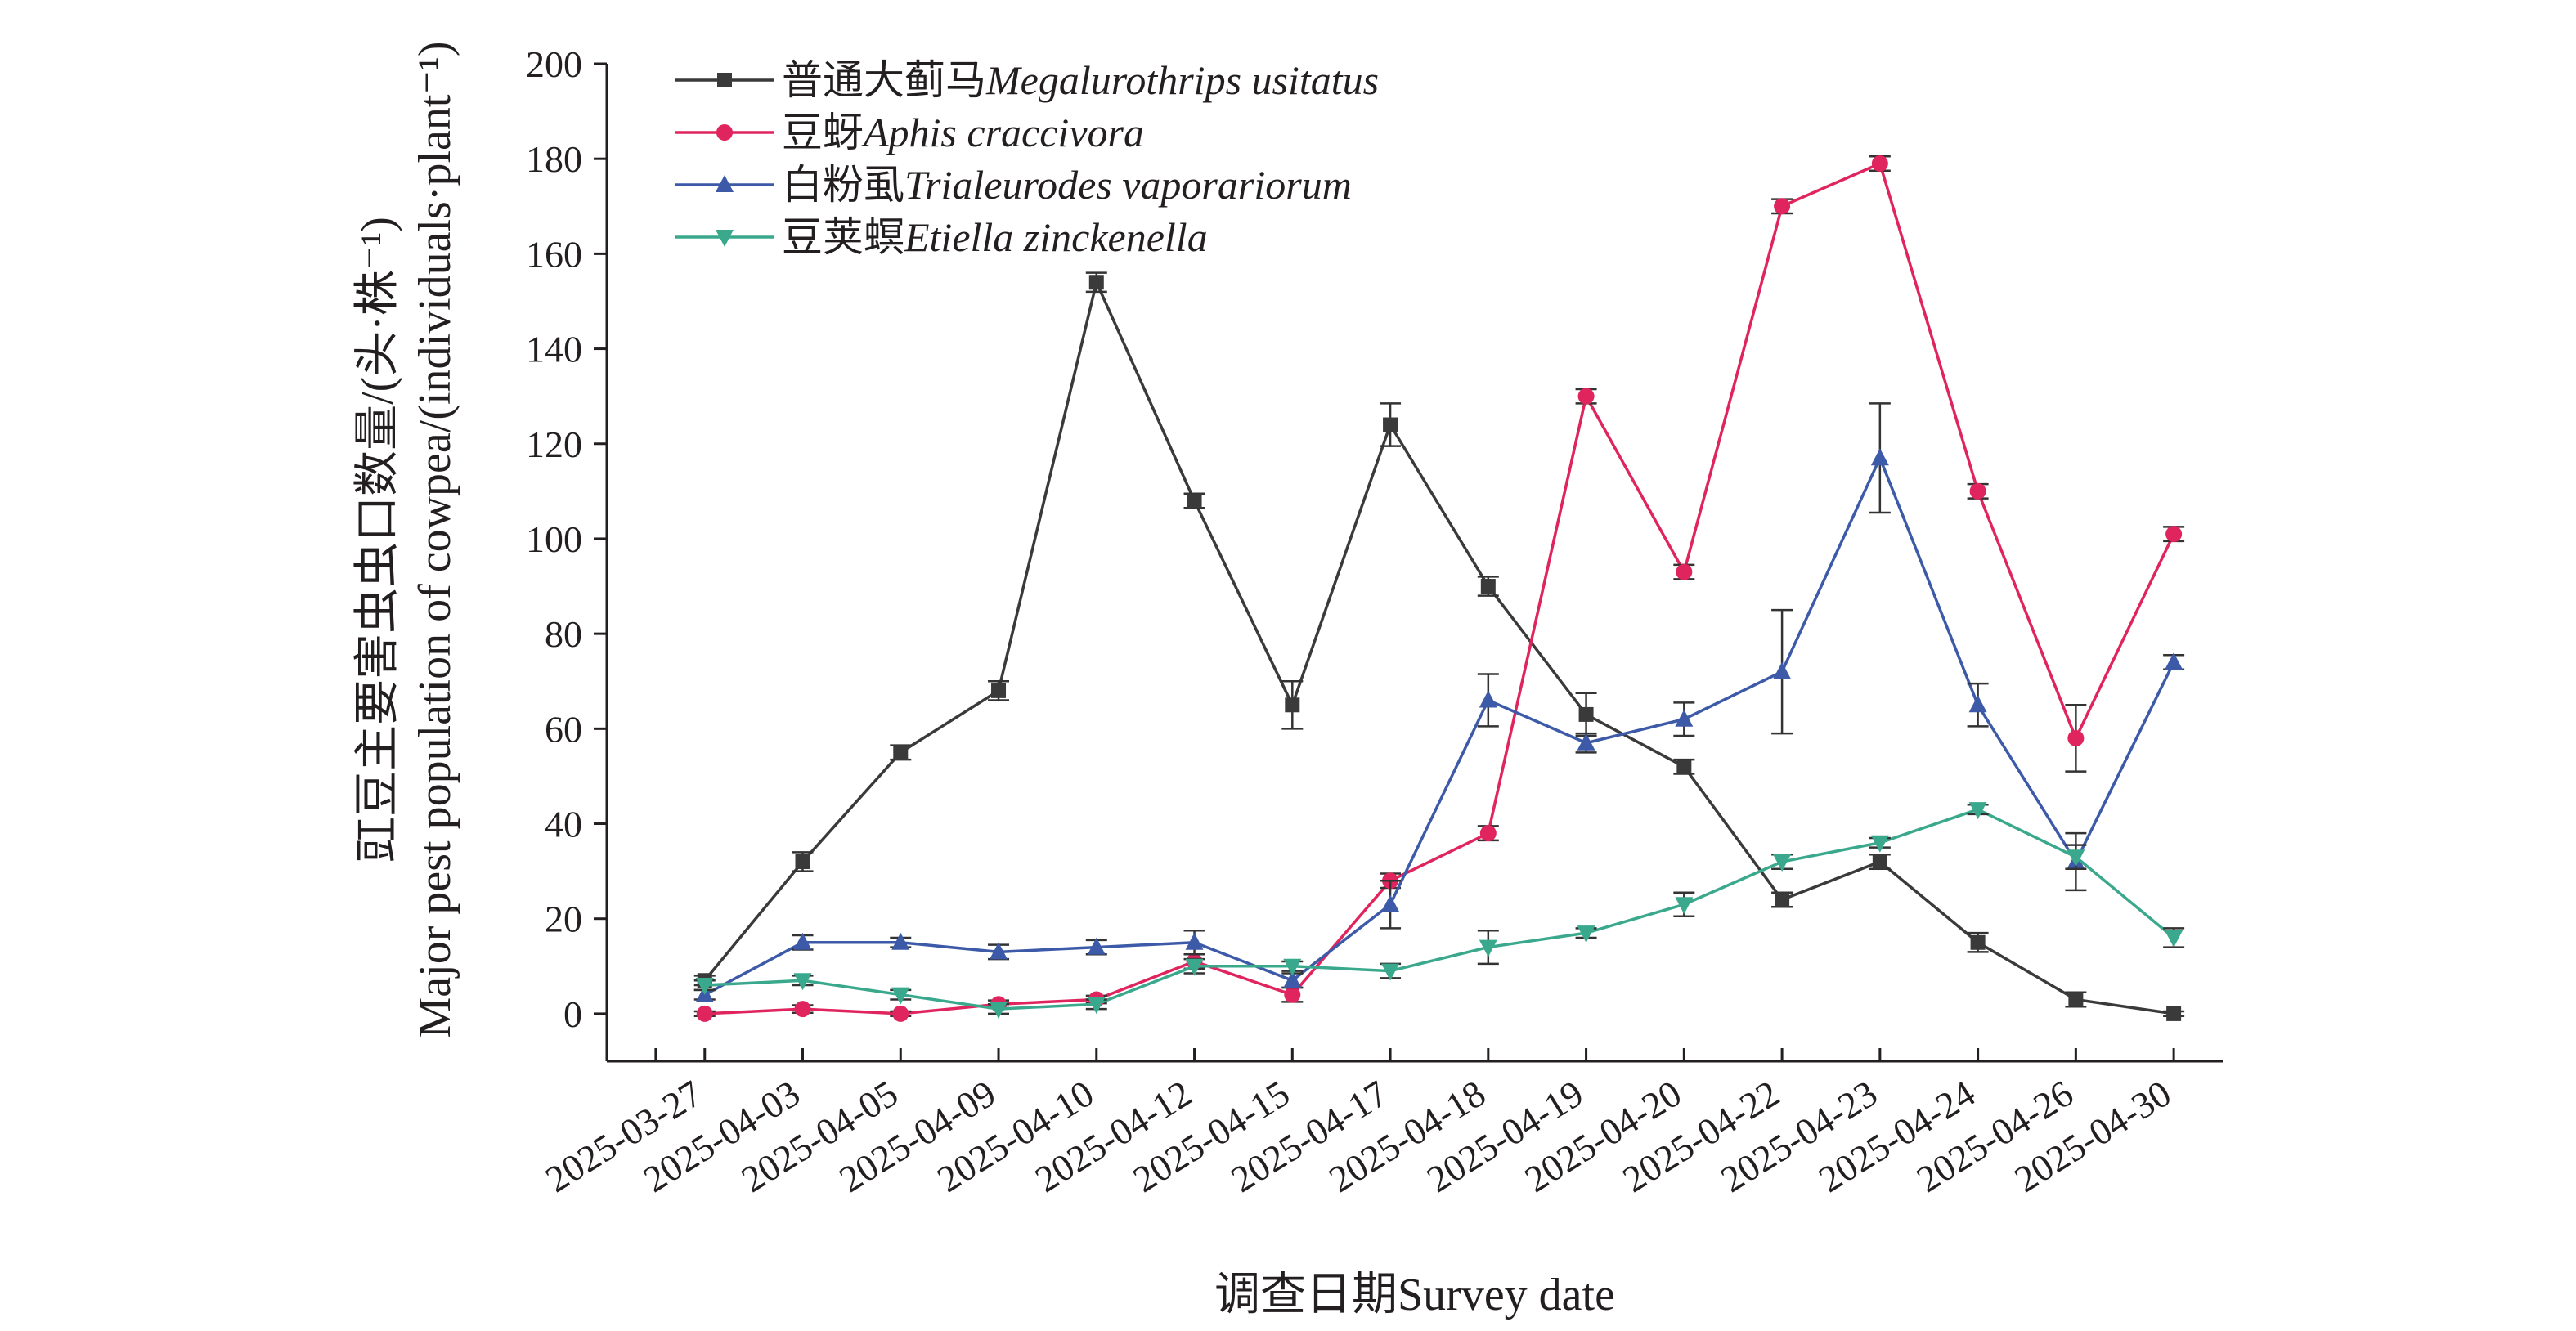  Describe the element at coordinates (563, 919) in the screenshot. I see `y-tick-label: 20` at that location.